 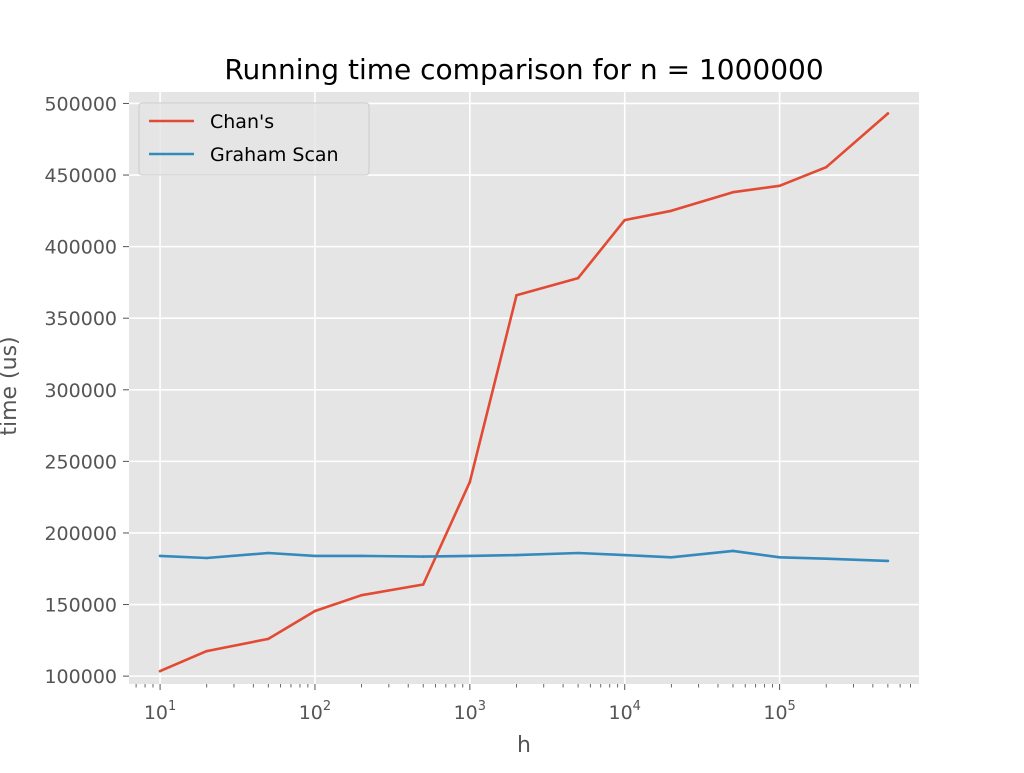 What do you see at coordinates (274, 155) in the screenshot?
I see `legend-label-graham-scan: Graham Scan` at bounding box center [274, 155].